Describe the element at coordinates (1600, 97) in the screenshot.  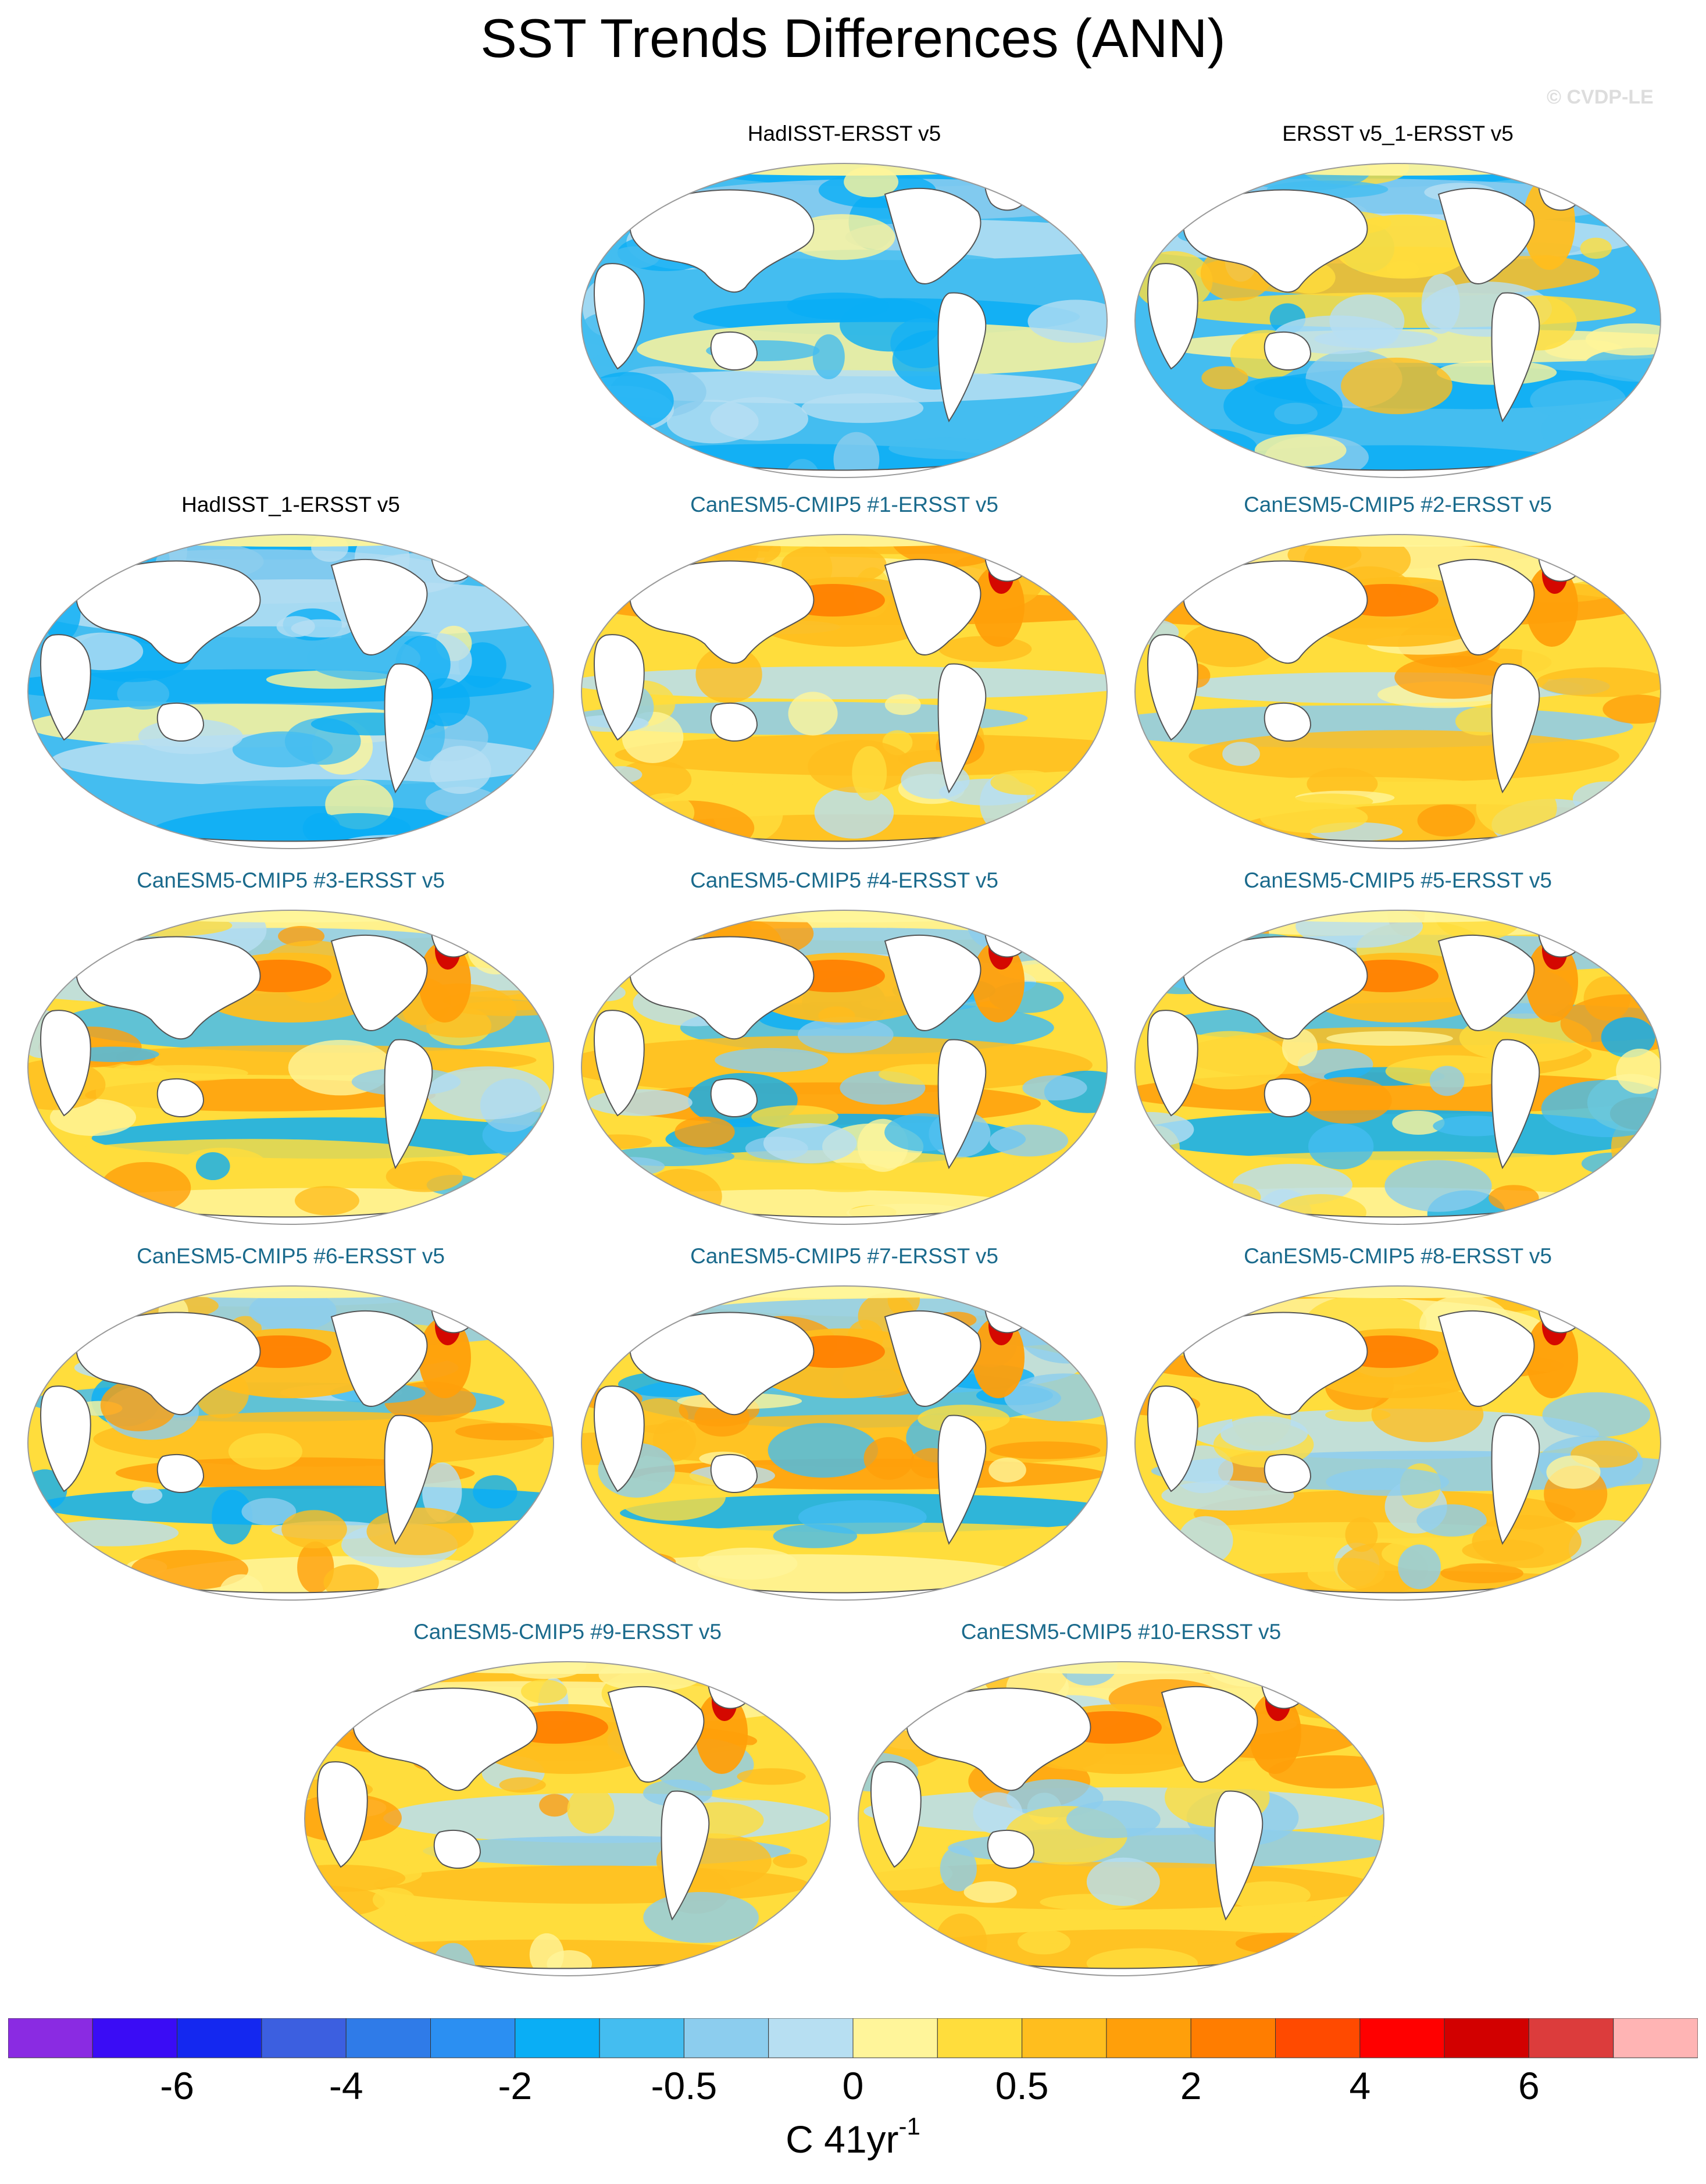
I see `credit-watermark: © CVDP-LE` at that location.